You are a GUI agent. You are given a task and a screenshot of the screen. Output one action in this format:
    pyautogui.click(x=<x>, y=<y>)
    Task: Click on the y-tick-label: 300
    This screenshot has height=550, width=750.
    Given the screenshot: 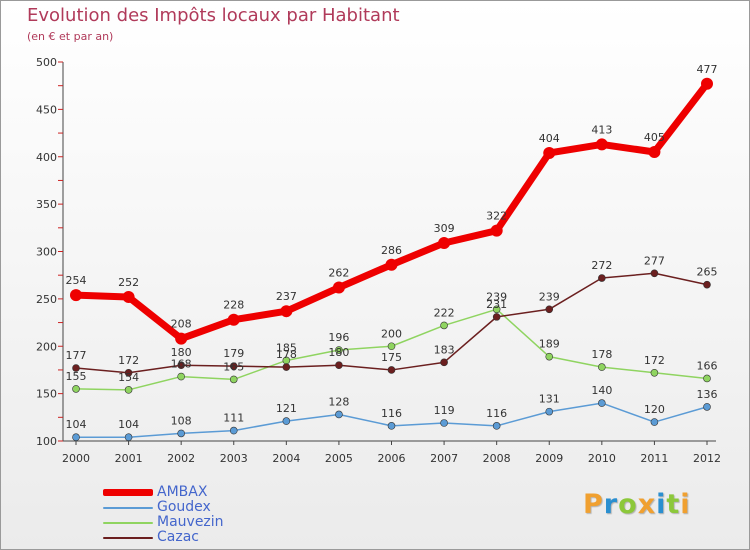 What is the action you would take?
    pyautogui.click(x=46, y=252)
    